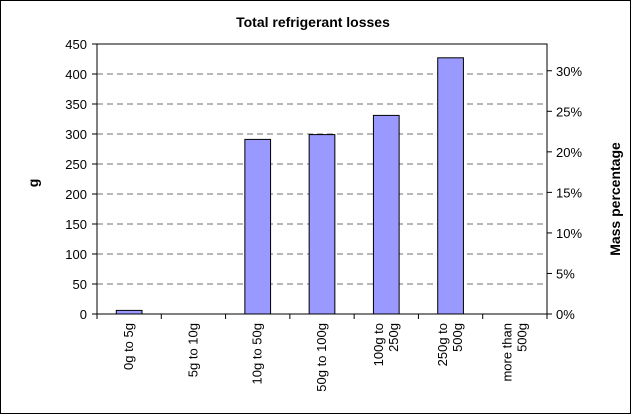  What do you see at coordinates (506, 352) in the screenshot?
I see `x-tick-label: more than` at bounding box center [506, 352].